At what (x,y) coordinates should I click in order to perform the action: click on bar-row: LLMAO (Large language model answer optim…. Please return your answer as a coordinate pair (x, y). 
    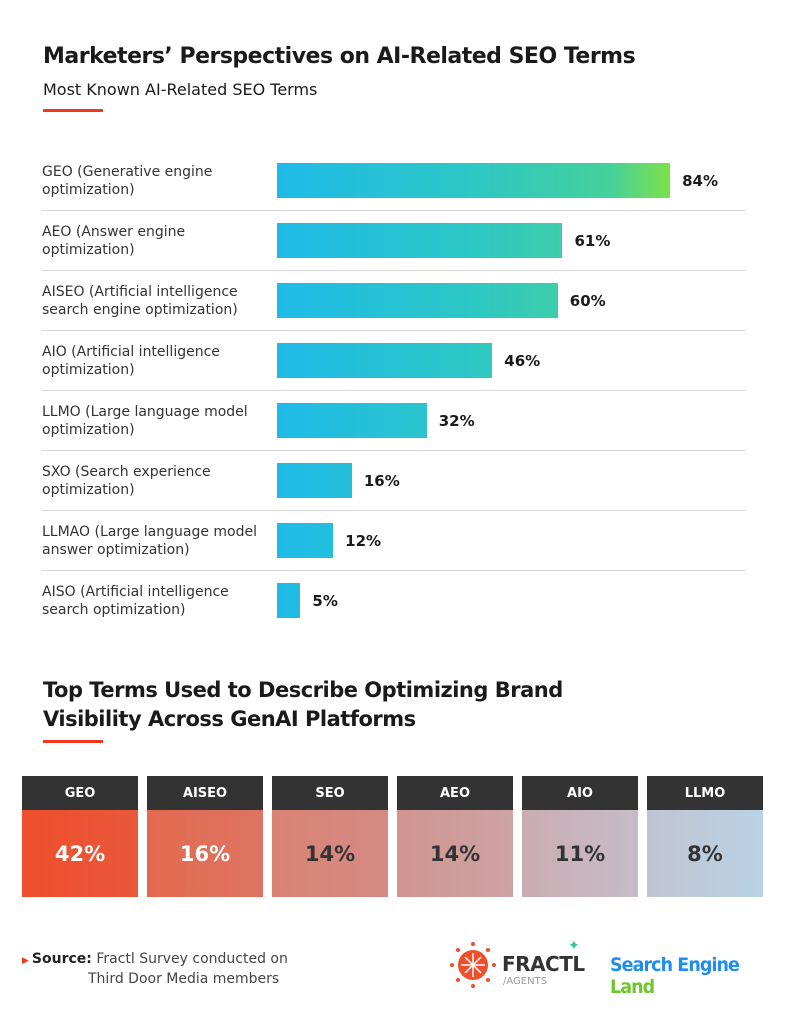
    Looking at the image, I should click on (394, 541).